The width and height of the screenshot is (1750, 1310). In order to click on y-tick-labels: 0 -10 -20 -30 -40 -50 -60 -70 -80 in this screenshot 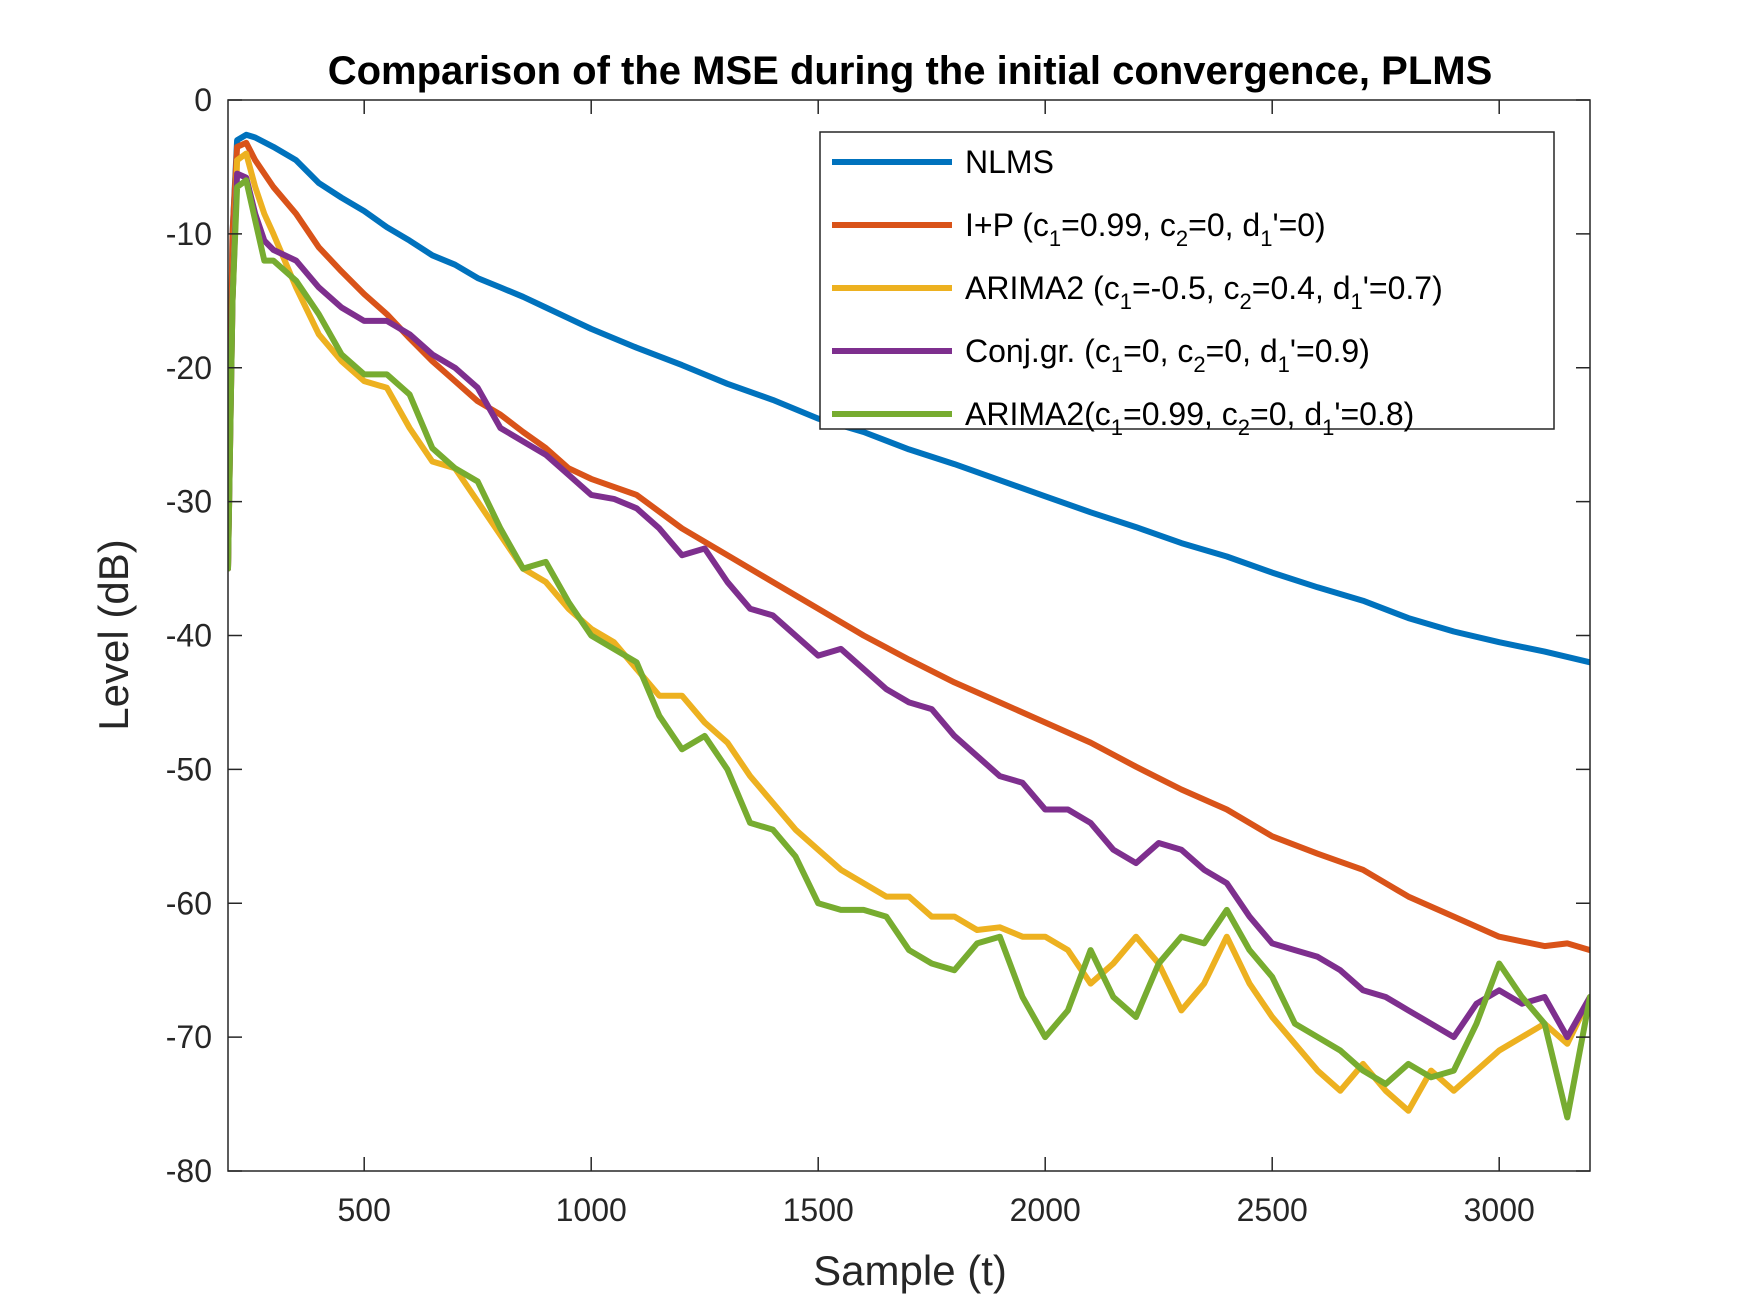, I will do `click(189, 635)`.